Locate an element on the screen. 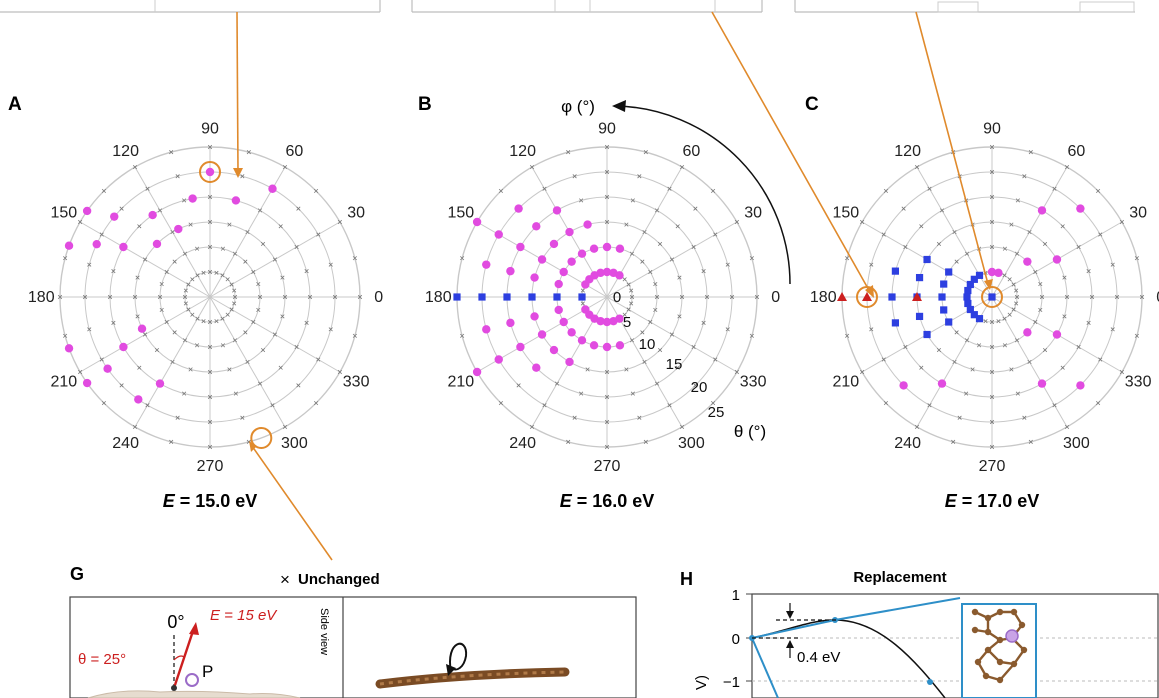 Image resolution: width=1159 pixels, height=698 pixels. barrier-arrowhead-down is located at coordinates (790, 615).